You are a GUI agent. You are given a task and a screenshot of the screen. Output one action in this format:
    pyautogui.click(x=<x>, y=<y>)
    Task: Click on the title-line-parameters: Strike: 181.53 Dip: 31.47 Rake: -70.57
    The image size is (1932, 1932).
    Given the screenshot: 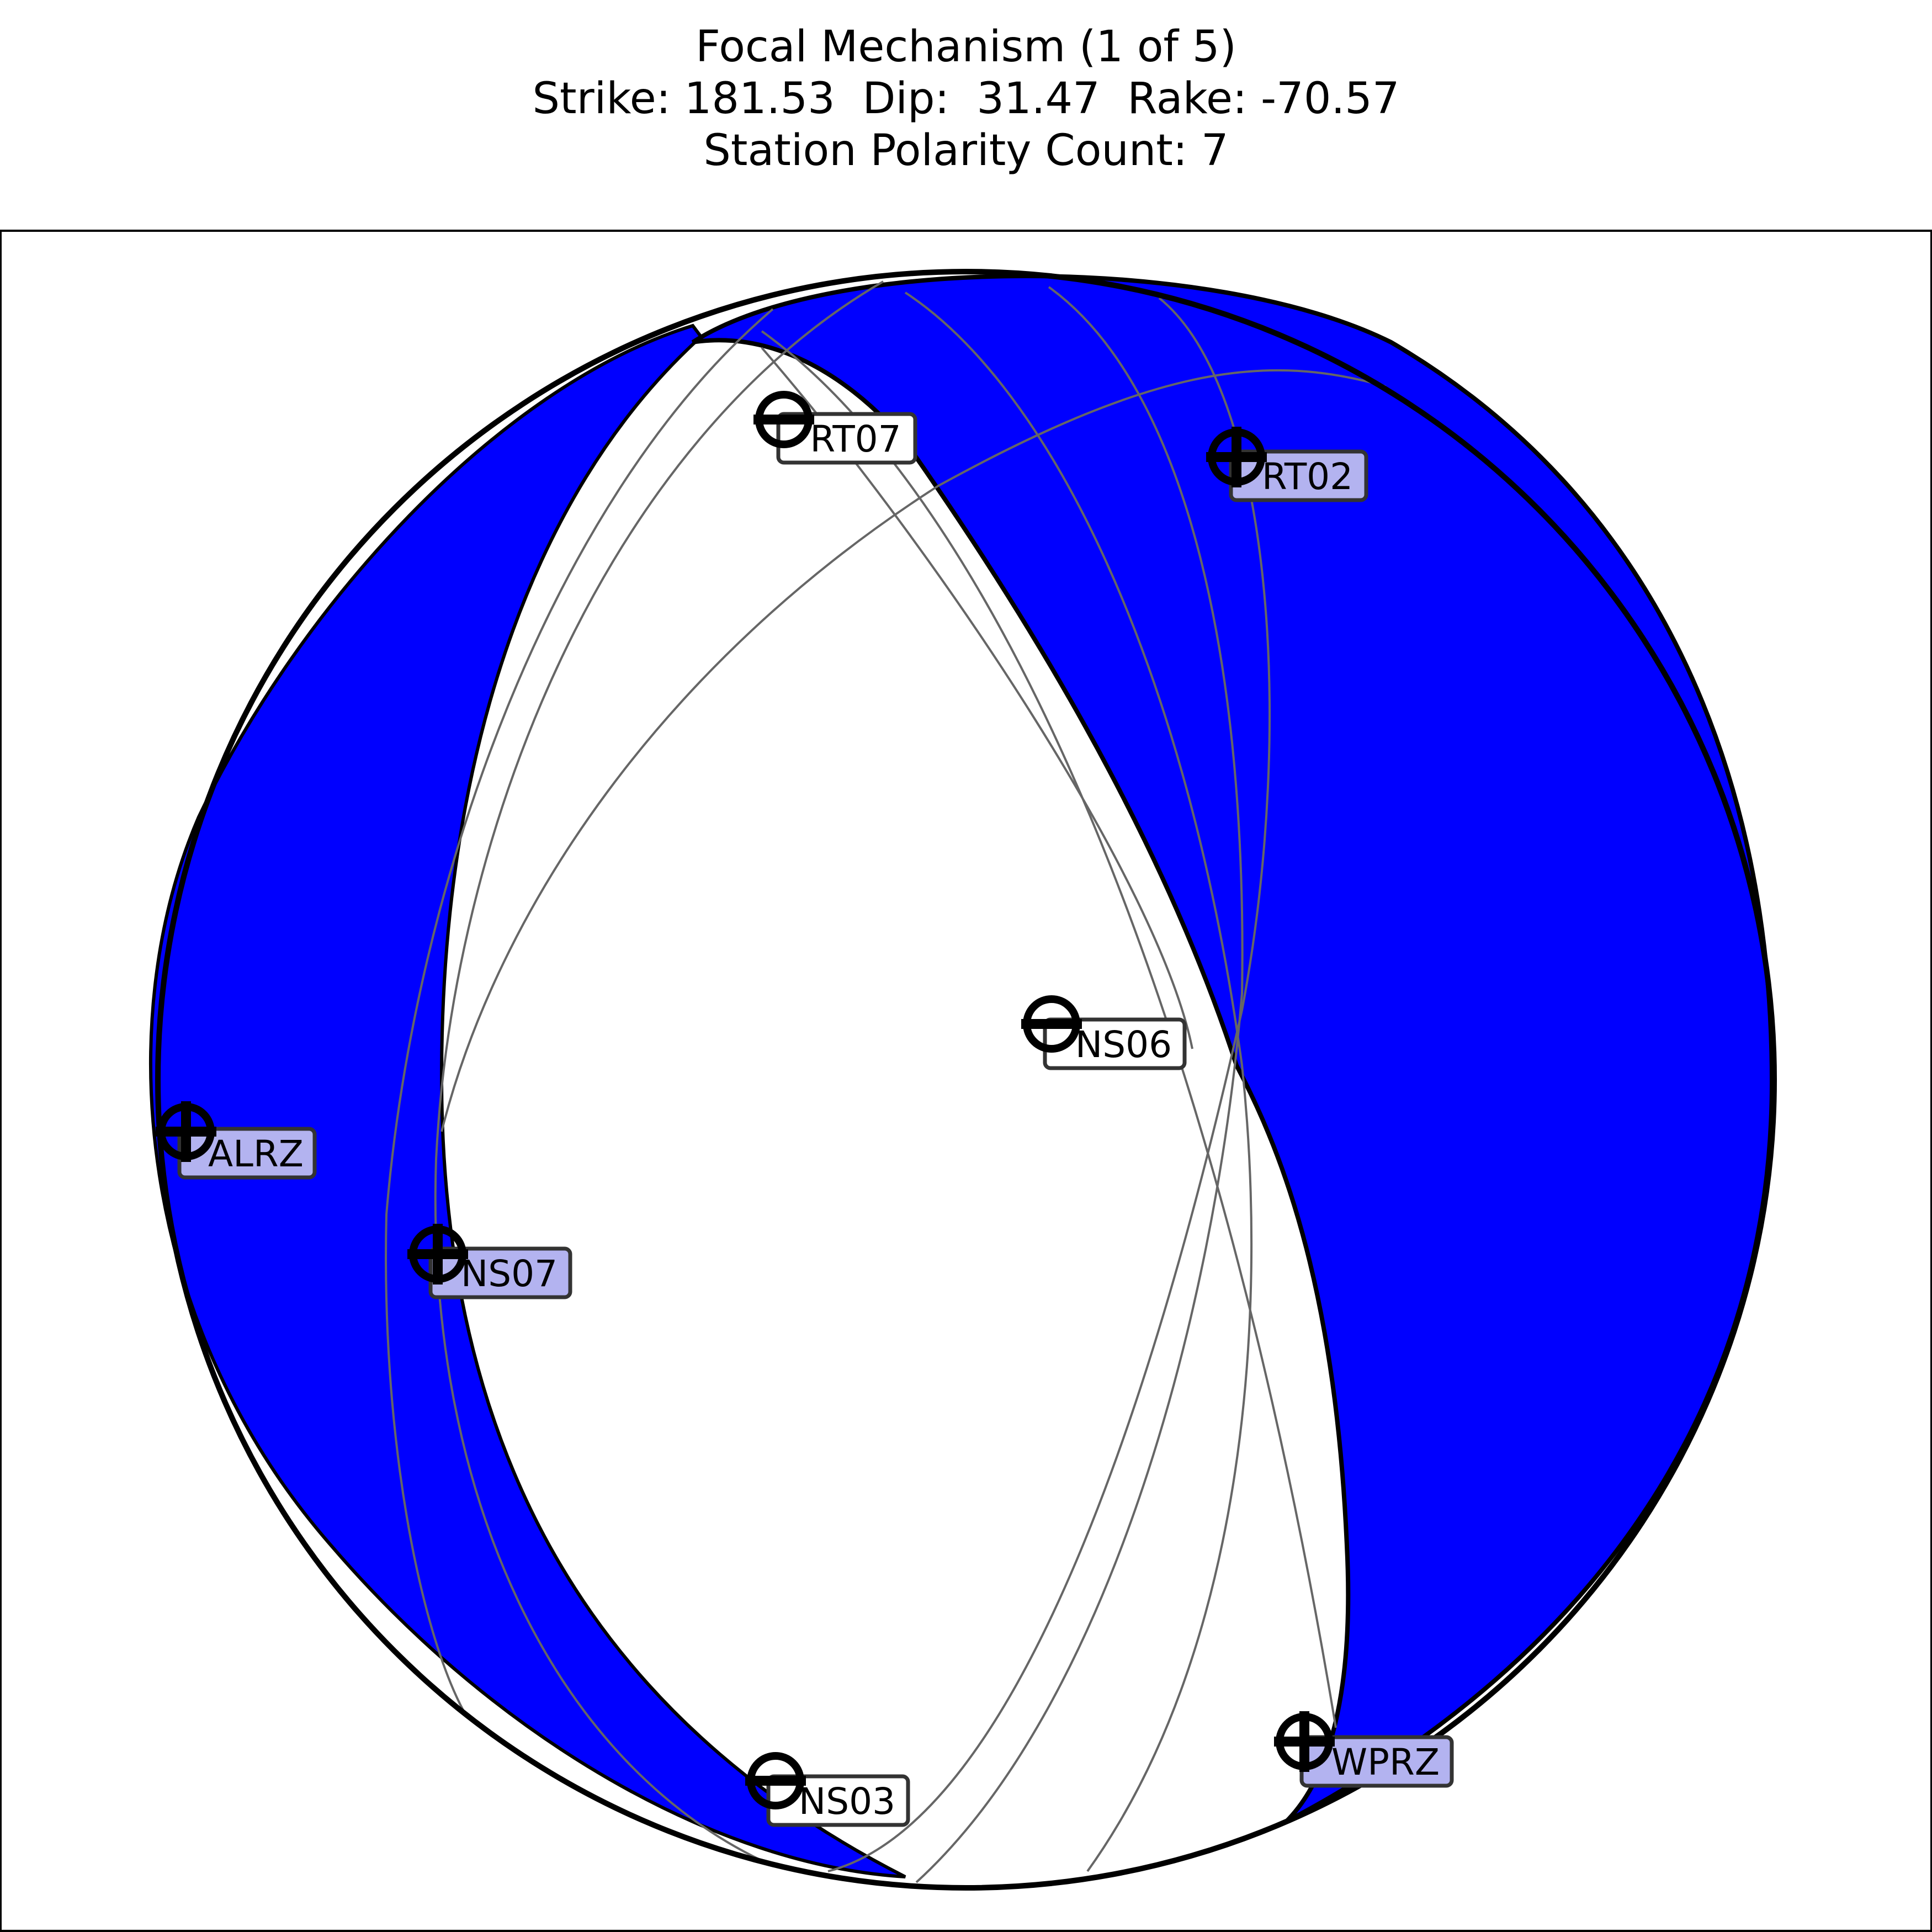 What is the action you would take?
    pyautogui.click(x=966, y=99)
    